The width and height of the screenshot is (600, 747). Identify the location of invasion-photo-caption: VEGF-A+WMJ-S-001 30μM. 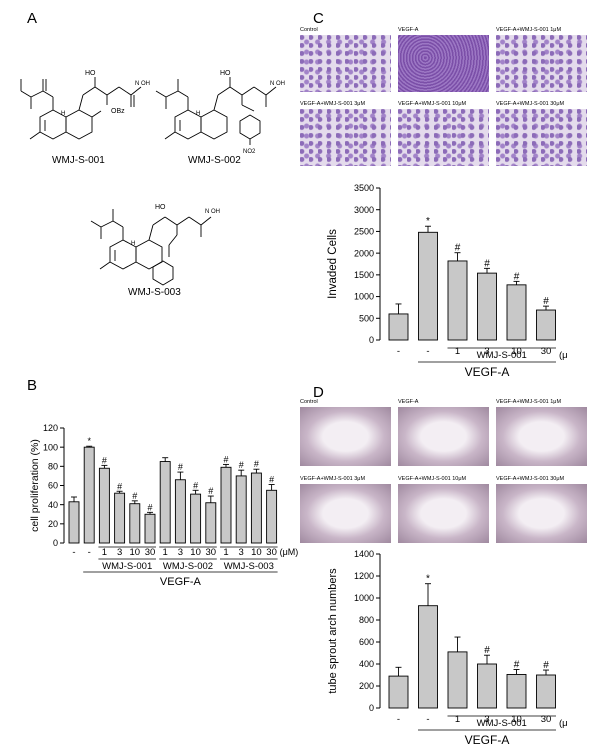
(530, 104).